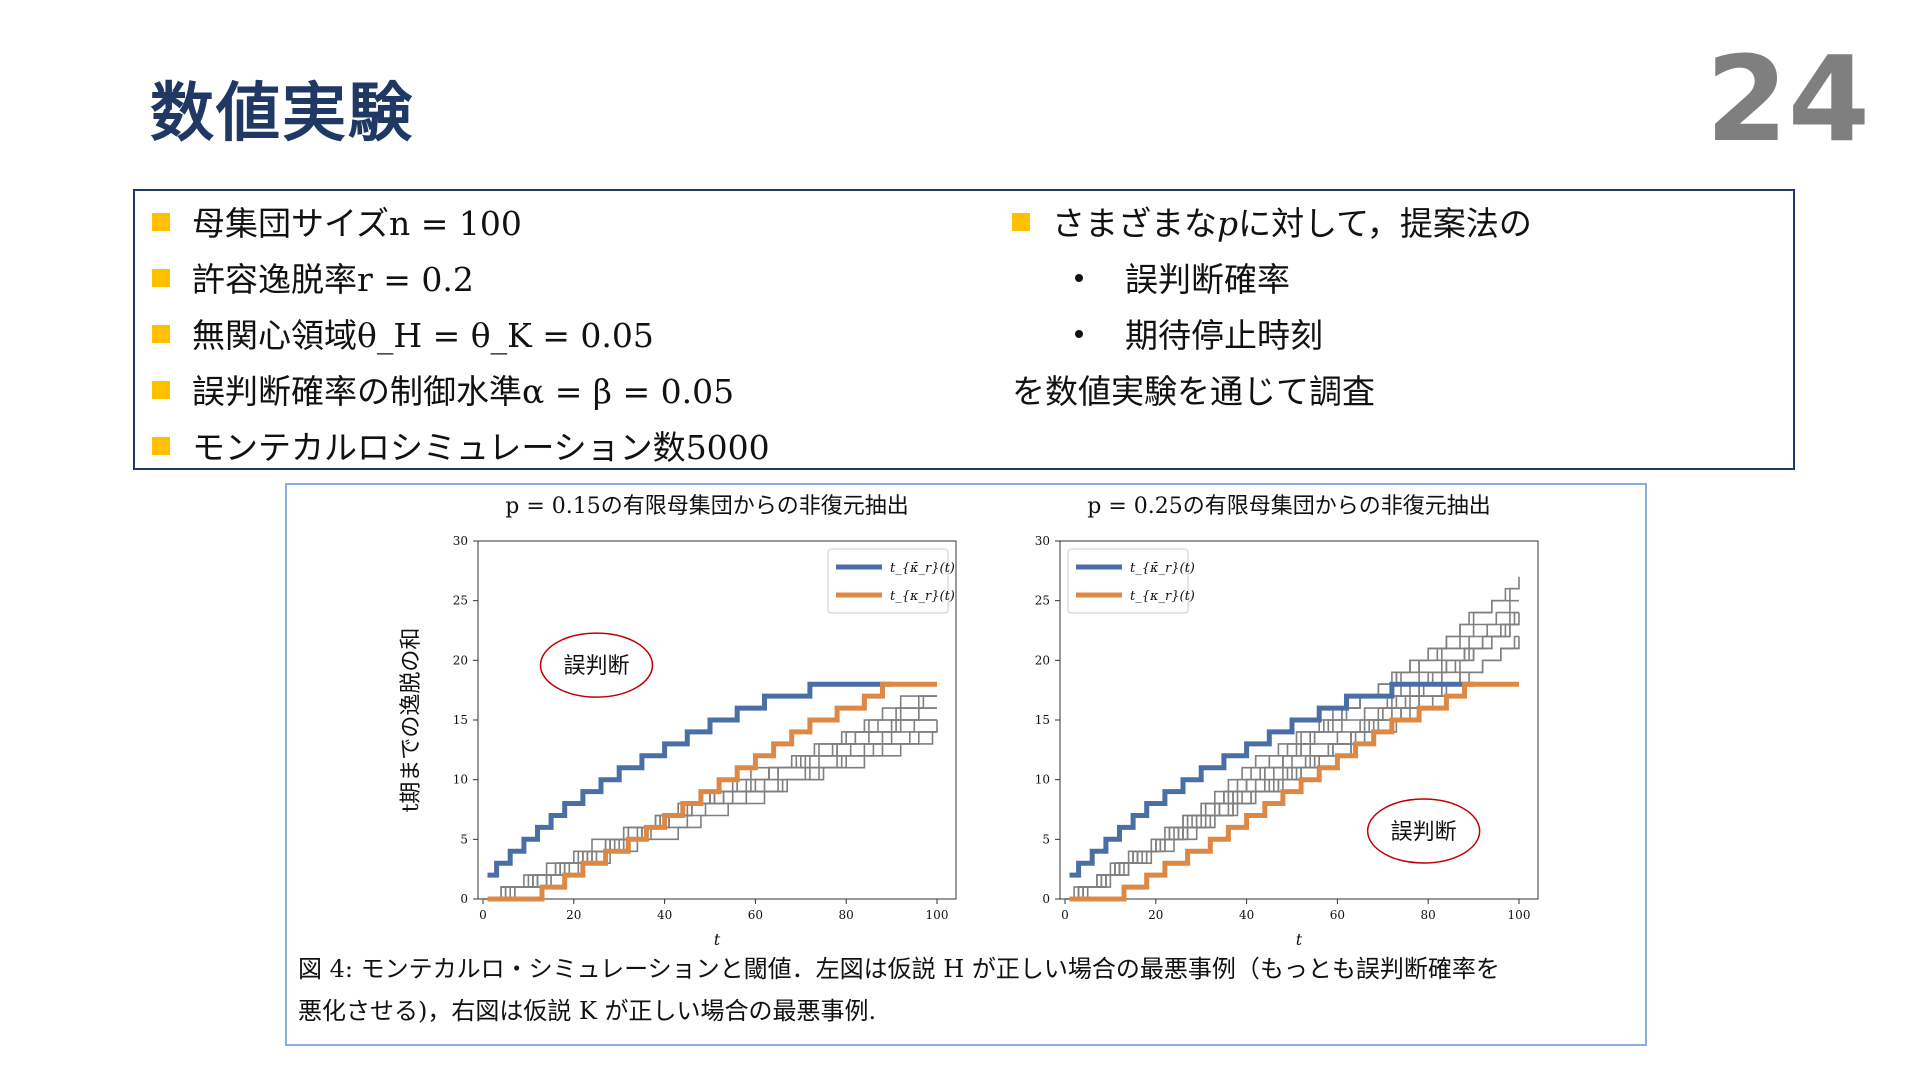  I want to click on condition-text: 母集団サイズ, so click(291, 223).